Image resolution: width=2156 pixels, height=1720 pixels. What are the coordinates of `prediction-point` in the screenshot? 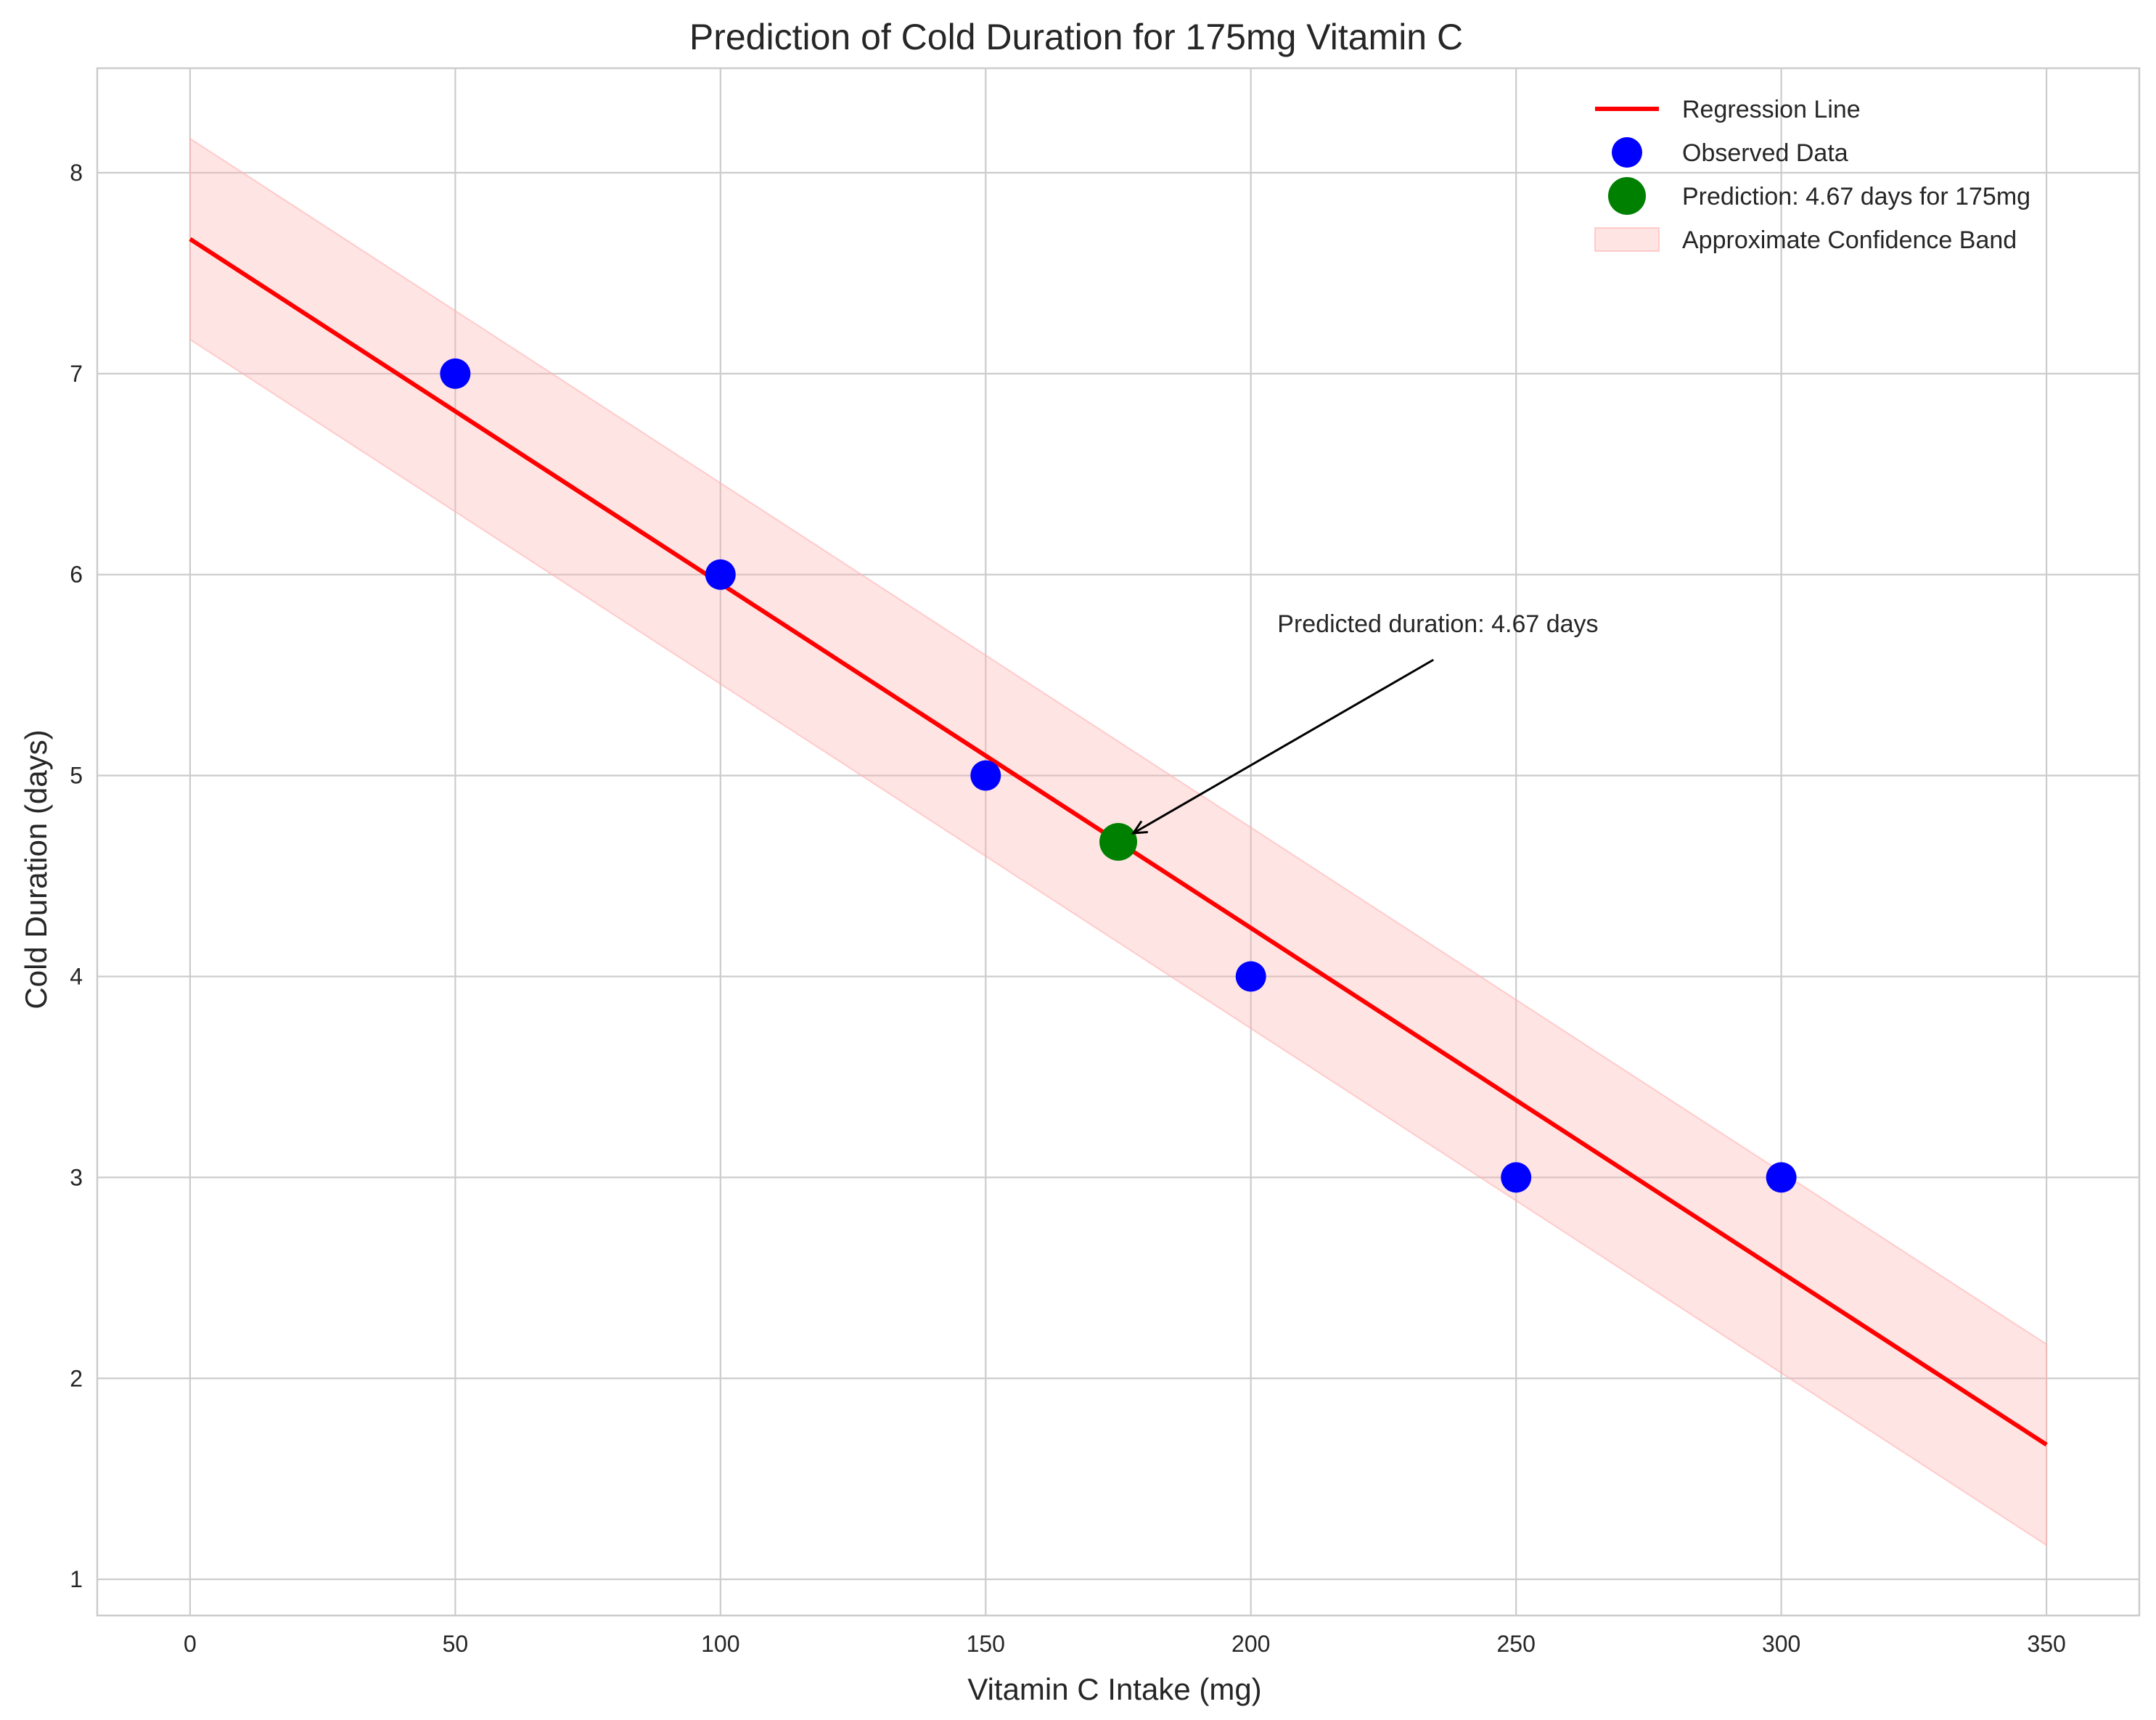 It's located at (1118, 842).